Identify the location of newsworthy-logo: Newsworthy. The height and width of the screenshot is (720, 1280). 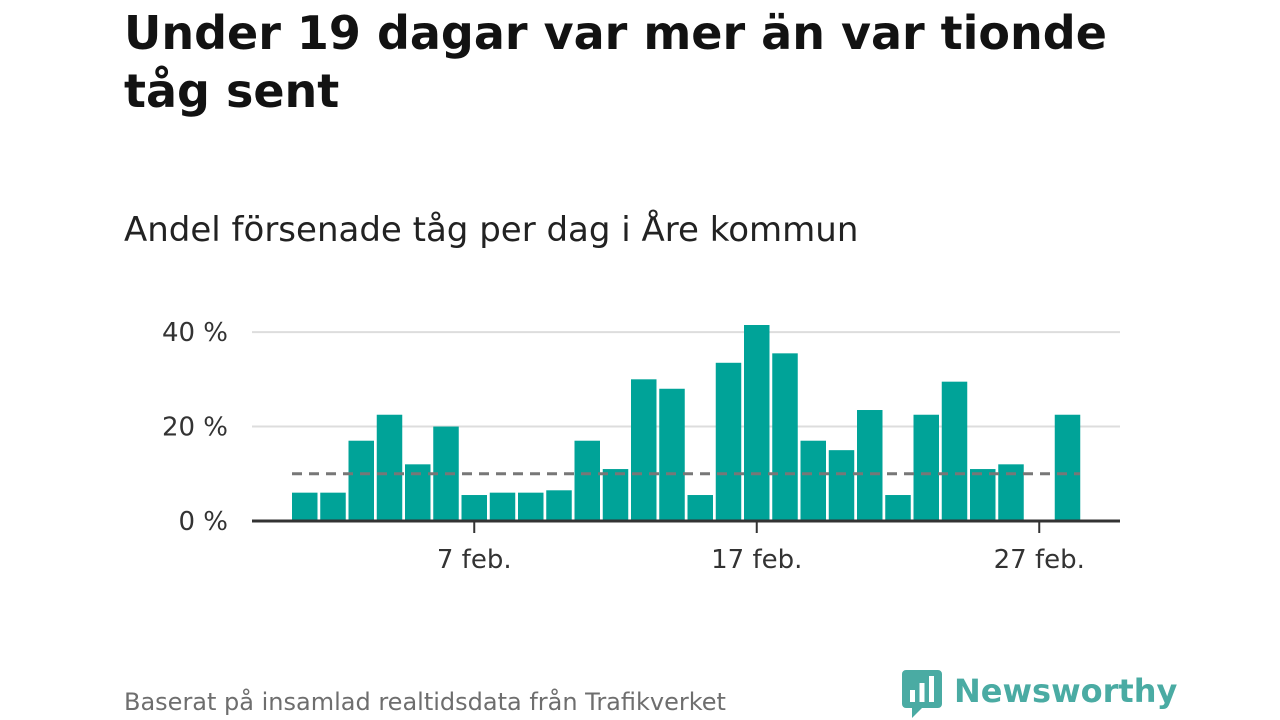
(1039, 695).